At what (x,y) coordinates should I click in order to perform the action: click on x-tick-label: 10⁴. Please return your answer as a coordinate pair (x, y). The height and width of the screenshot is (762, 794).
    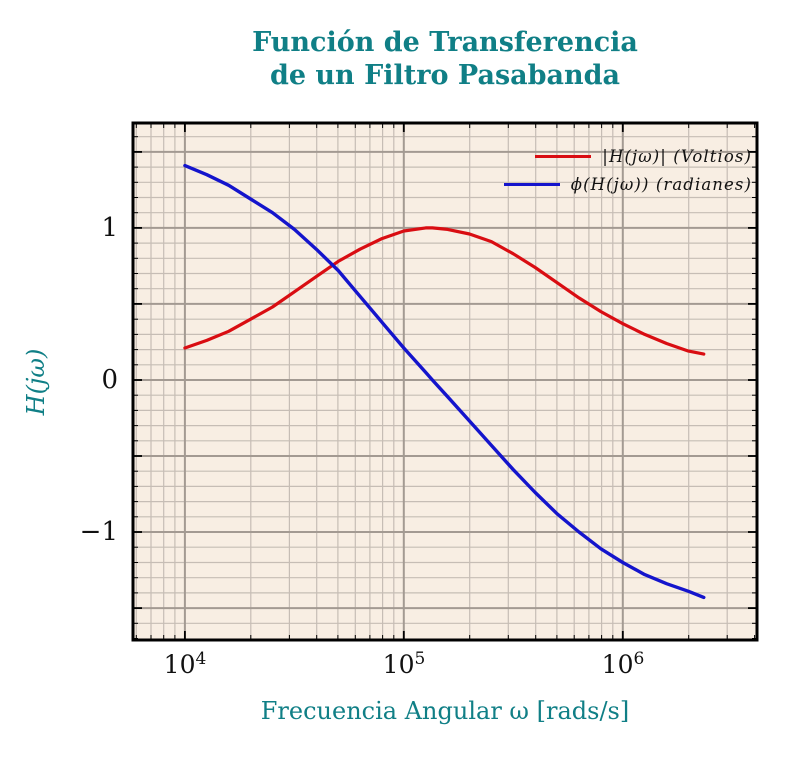
    Looking at the image, I should click on (185, 664).